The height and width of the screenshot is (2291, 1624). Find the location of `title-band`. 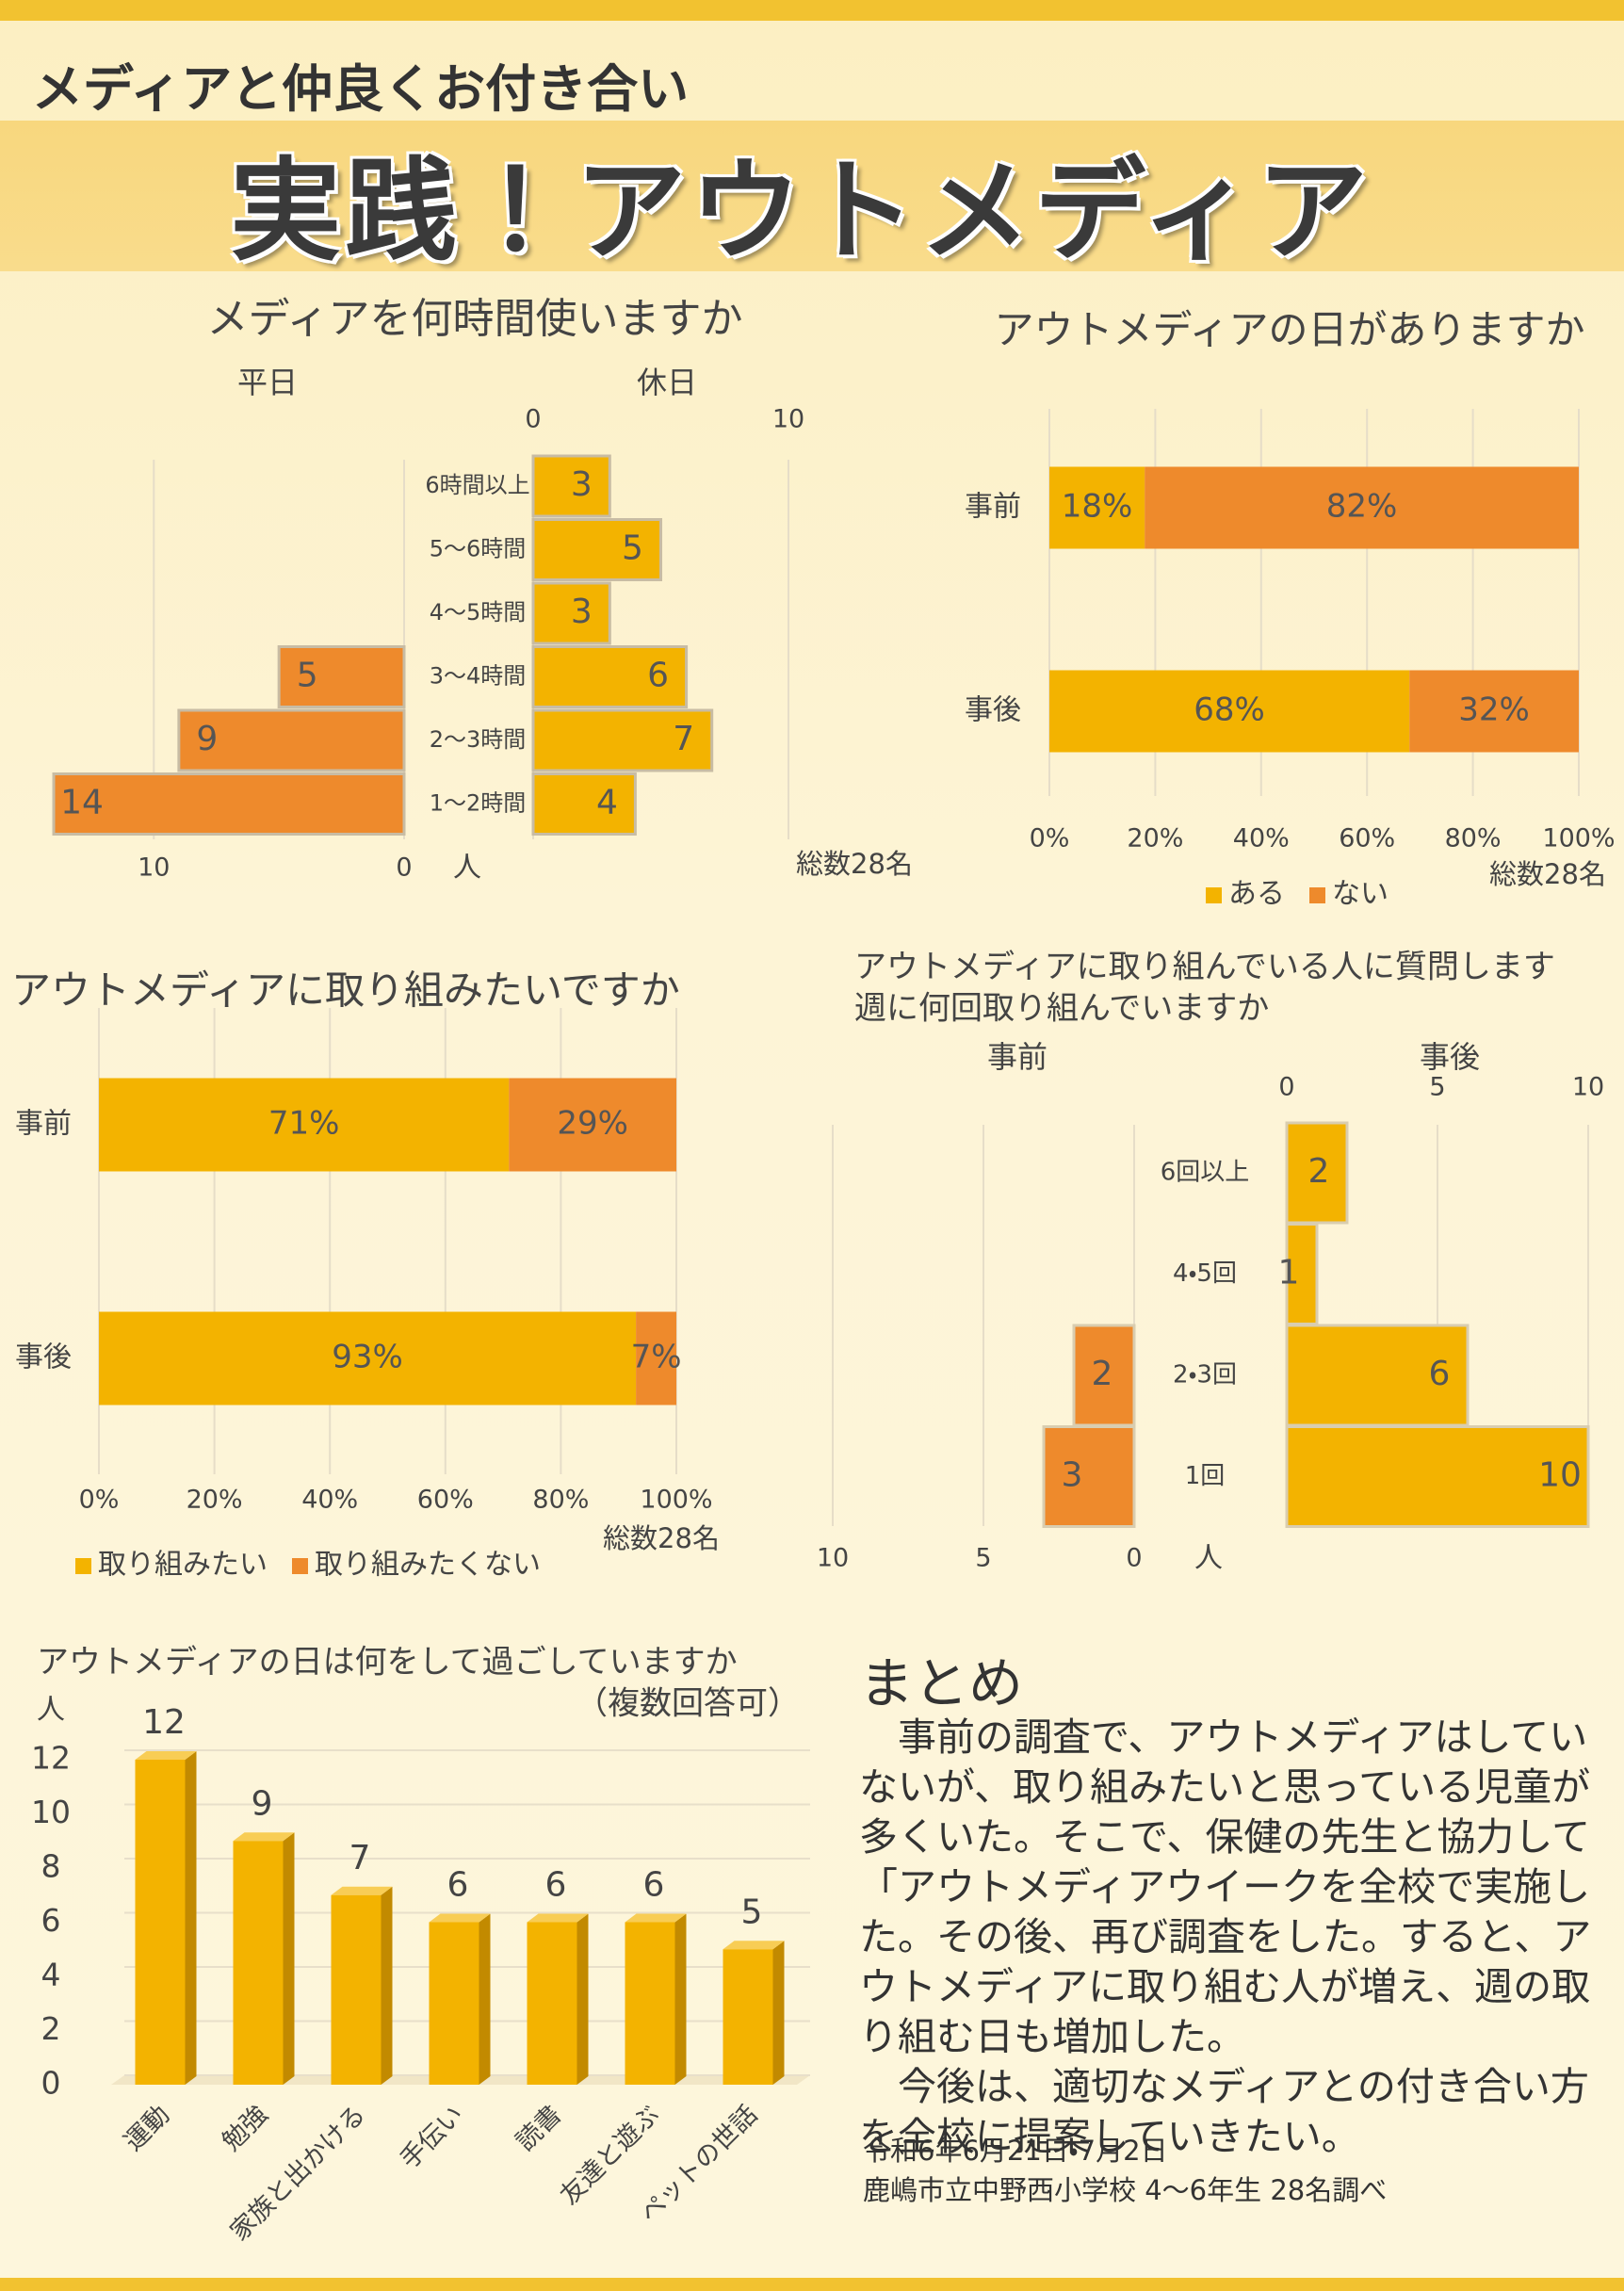

title-band is located at coordinates (812, 196).